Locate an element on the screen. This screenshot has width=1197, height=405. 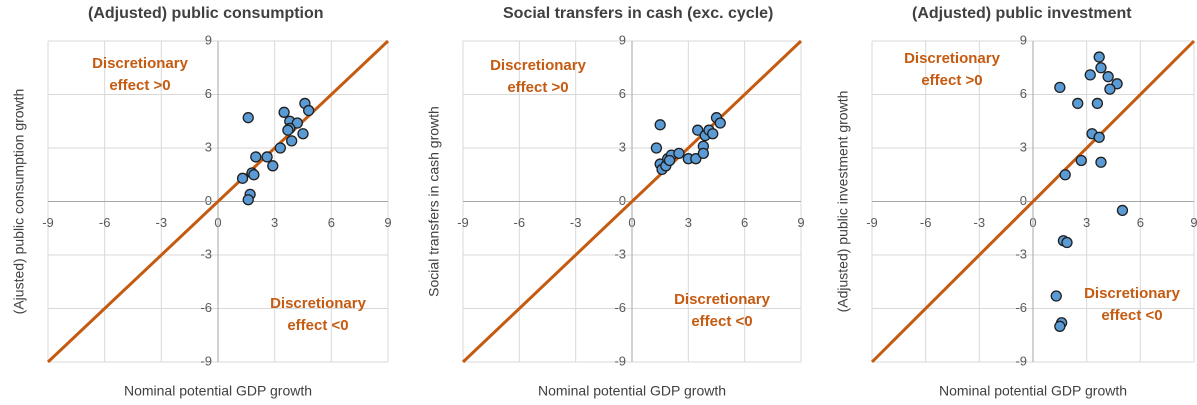
y-axis-title: Social transfers in cash growth is located at coordinates (434, 201).